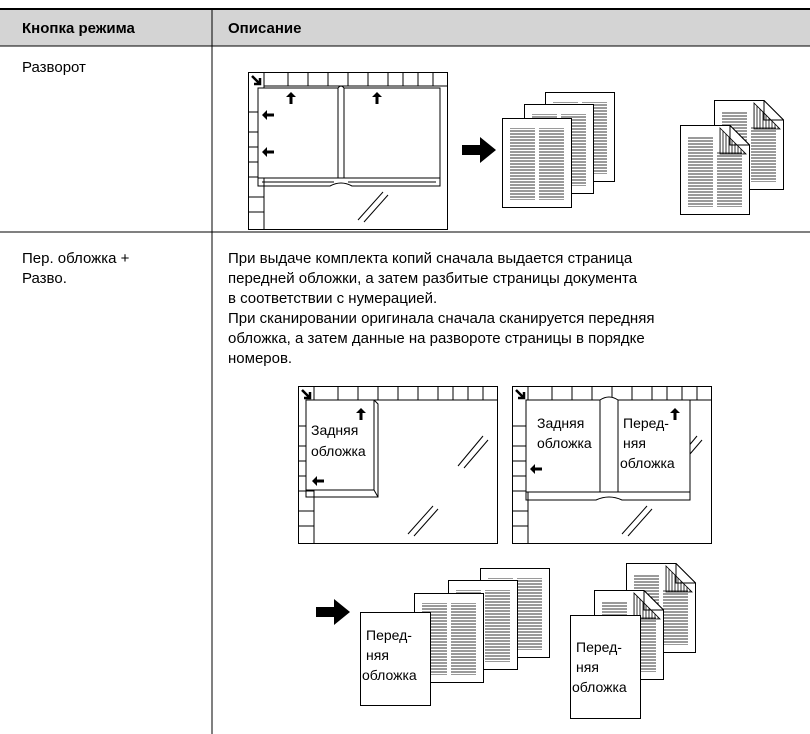 This screenshot has width=810, height=734. Describe the element at coordinates (260, 358) in the screenshot. I see `description: номеров.` at that location.